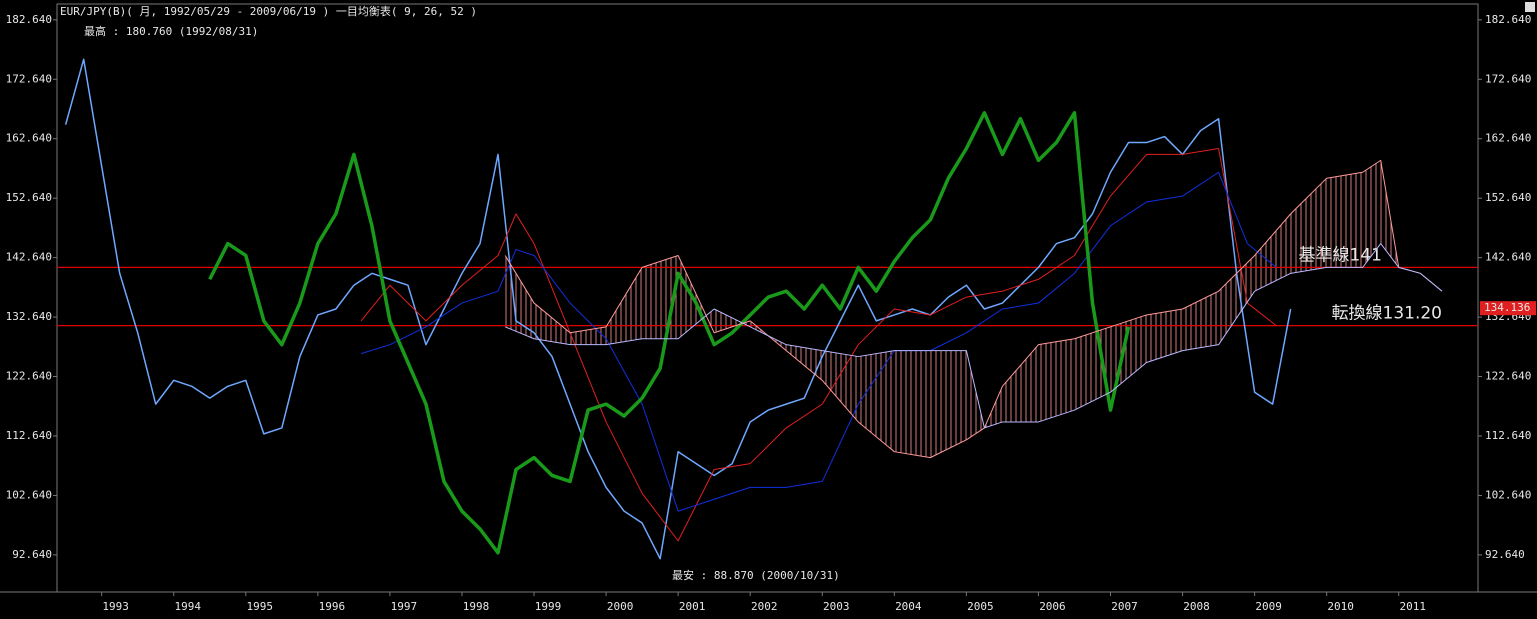 This screenshot has height=619, width=1537. Describe the element at coordinates (187, 606) in the screenshot. I see `x-tick-label: 1994` at that location.